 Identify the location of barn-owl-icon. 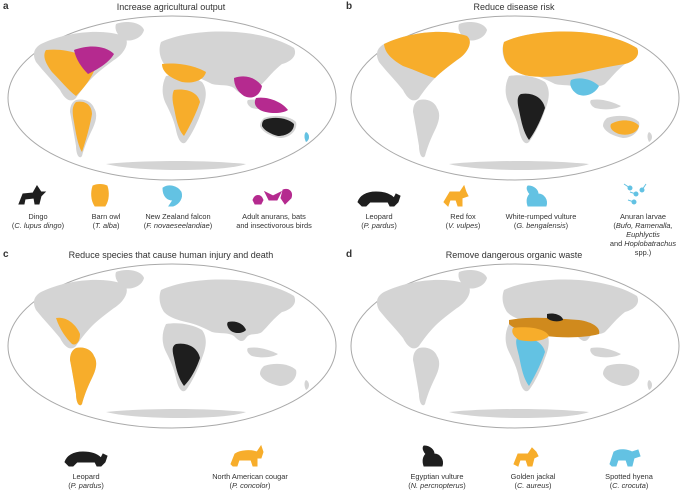
(100, 195).